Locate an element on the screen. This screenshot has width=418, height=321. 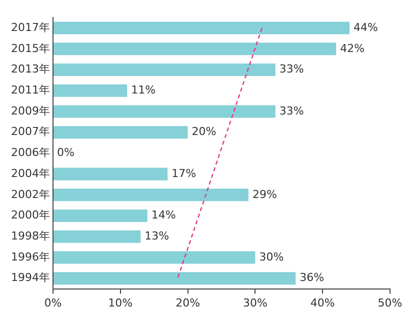
y-tick-label: 1994年 is located at coordinates (30, 277).